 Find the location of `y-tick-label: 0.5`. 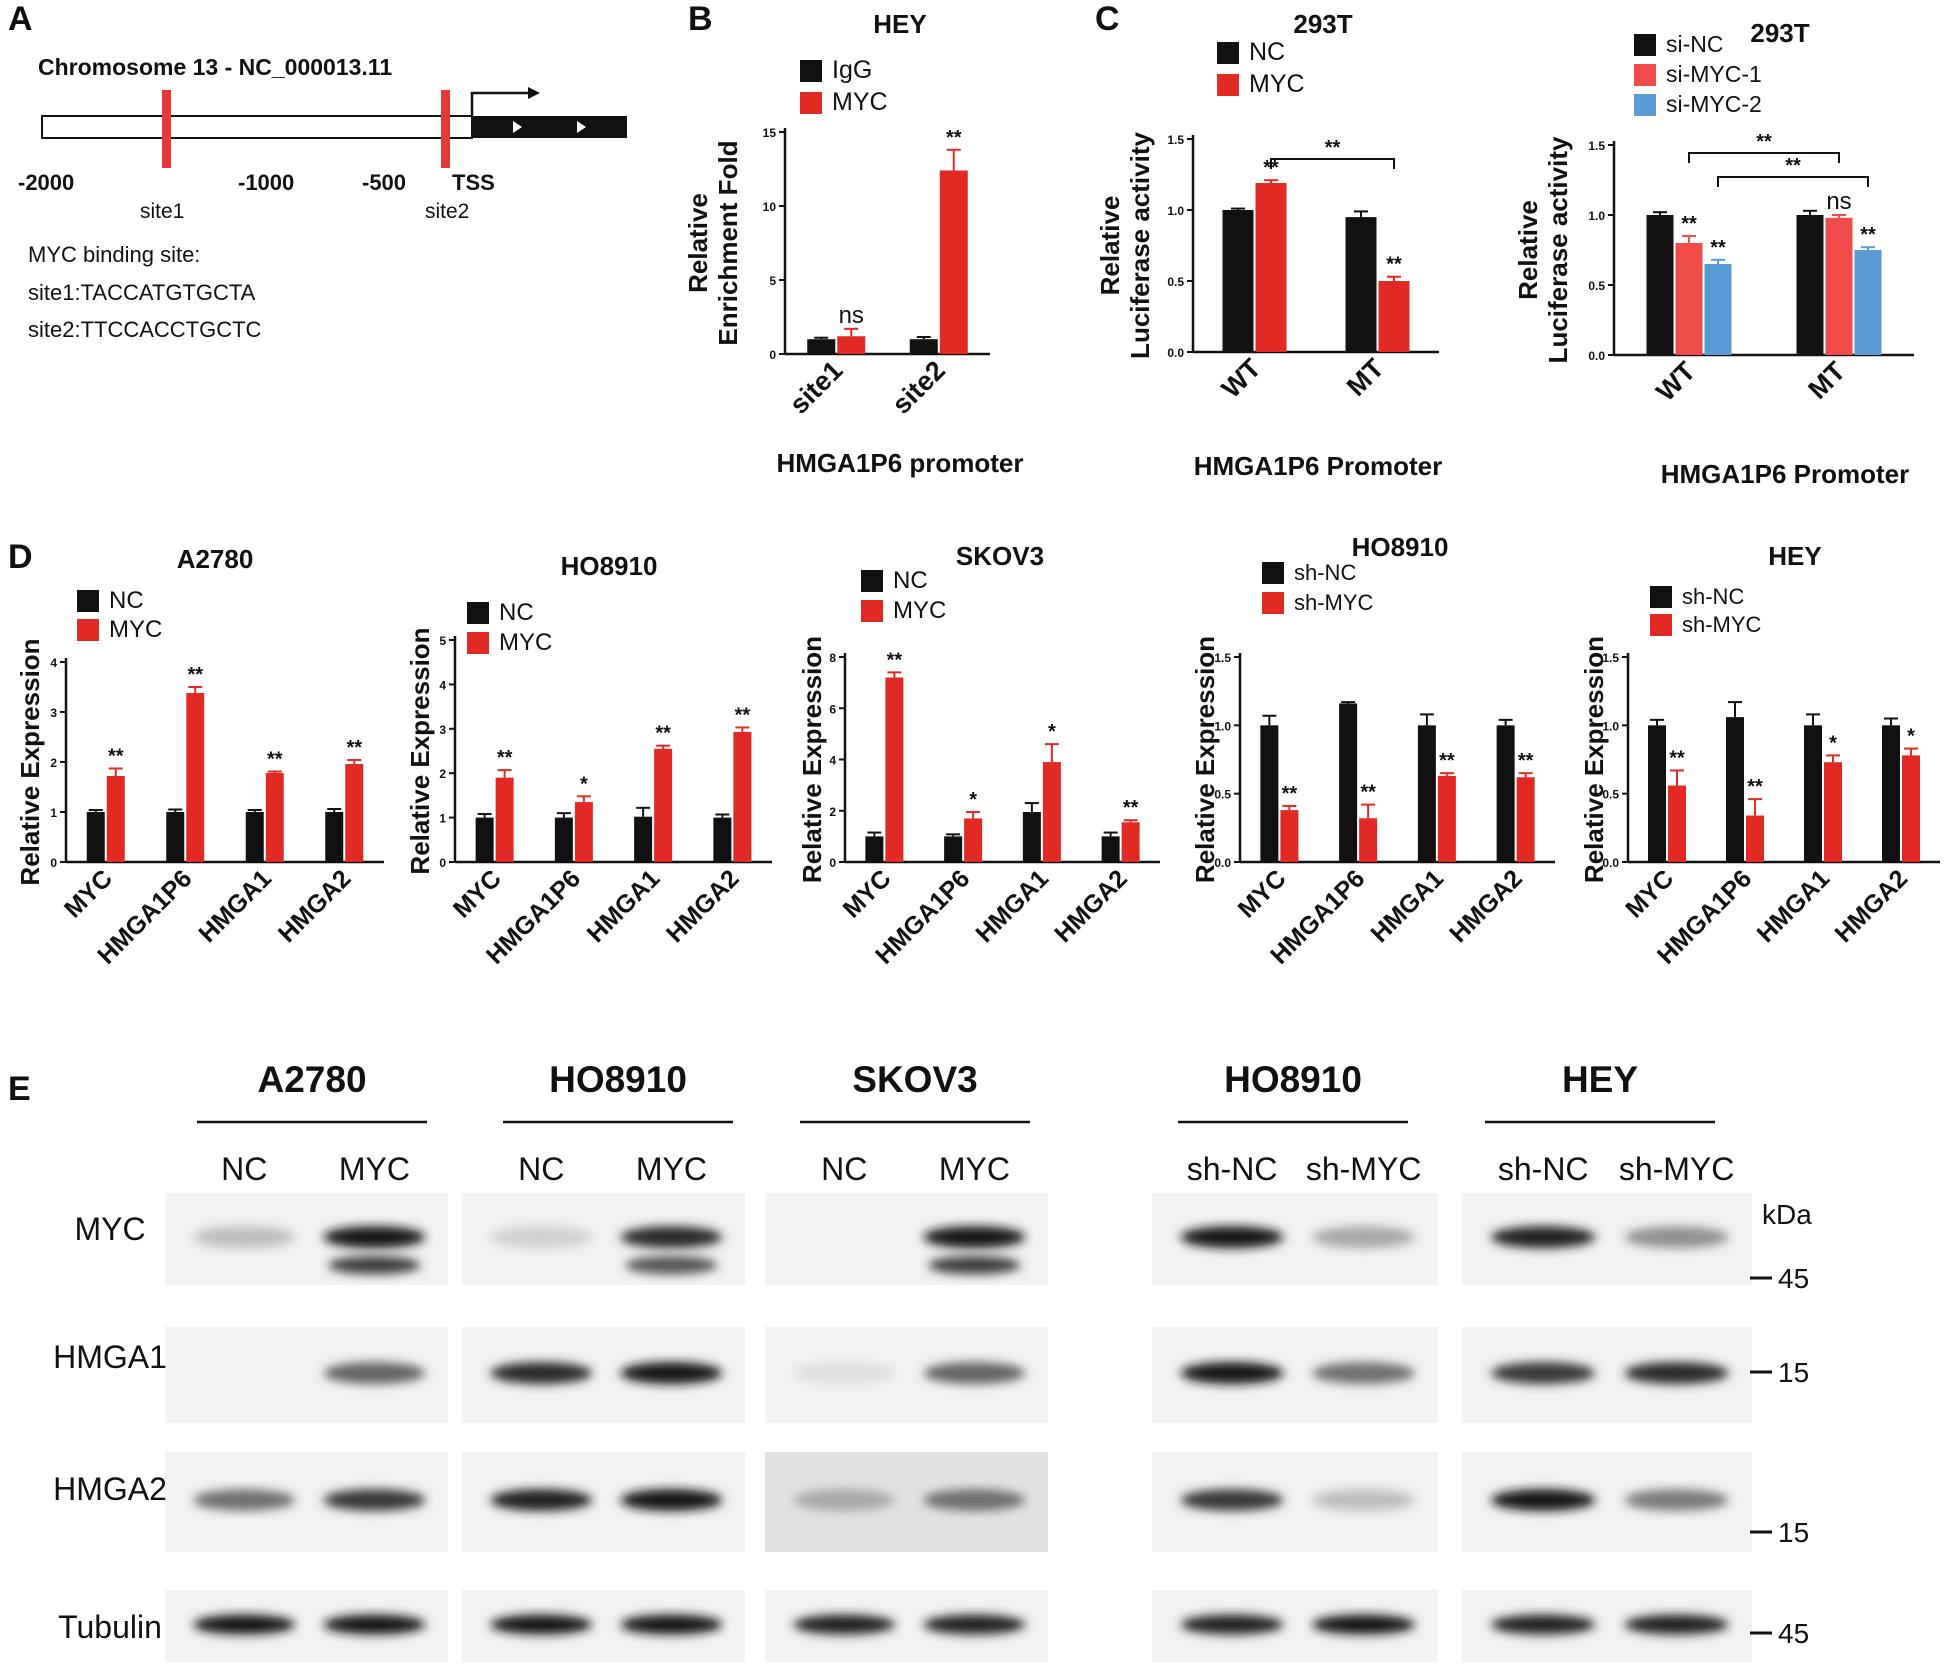

y-tick-label: 0.5 is located at coordinates (1596, 286).